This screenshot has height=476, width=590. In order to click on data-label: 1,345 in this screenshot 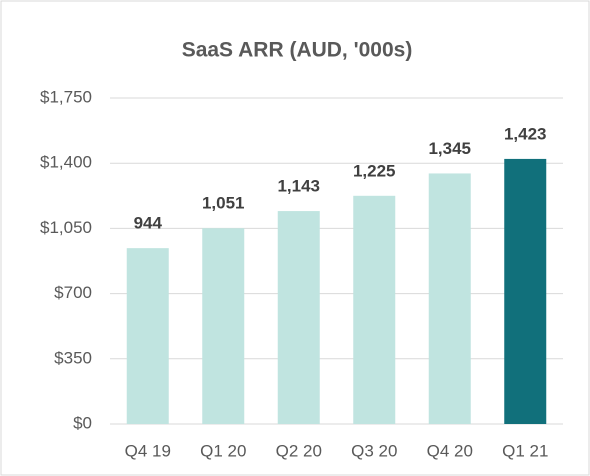, I will do `click(449, 148)`.